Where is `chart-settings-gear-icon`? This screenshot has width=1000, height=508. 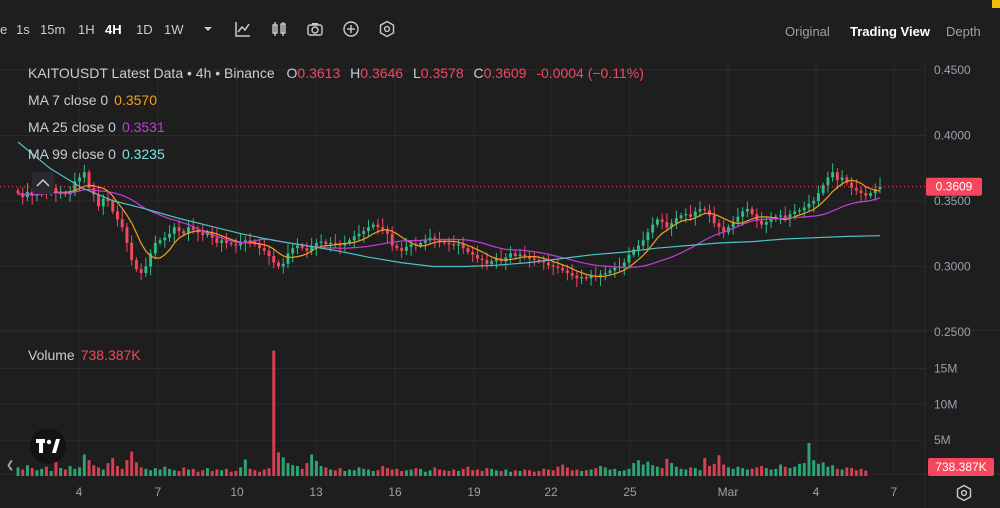
chart-settings-gear-icon is located at coordinates (964, 493).